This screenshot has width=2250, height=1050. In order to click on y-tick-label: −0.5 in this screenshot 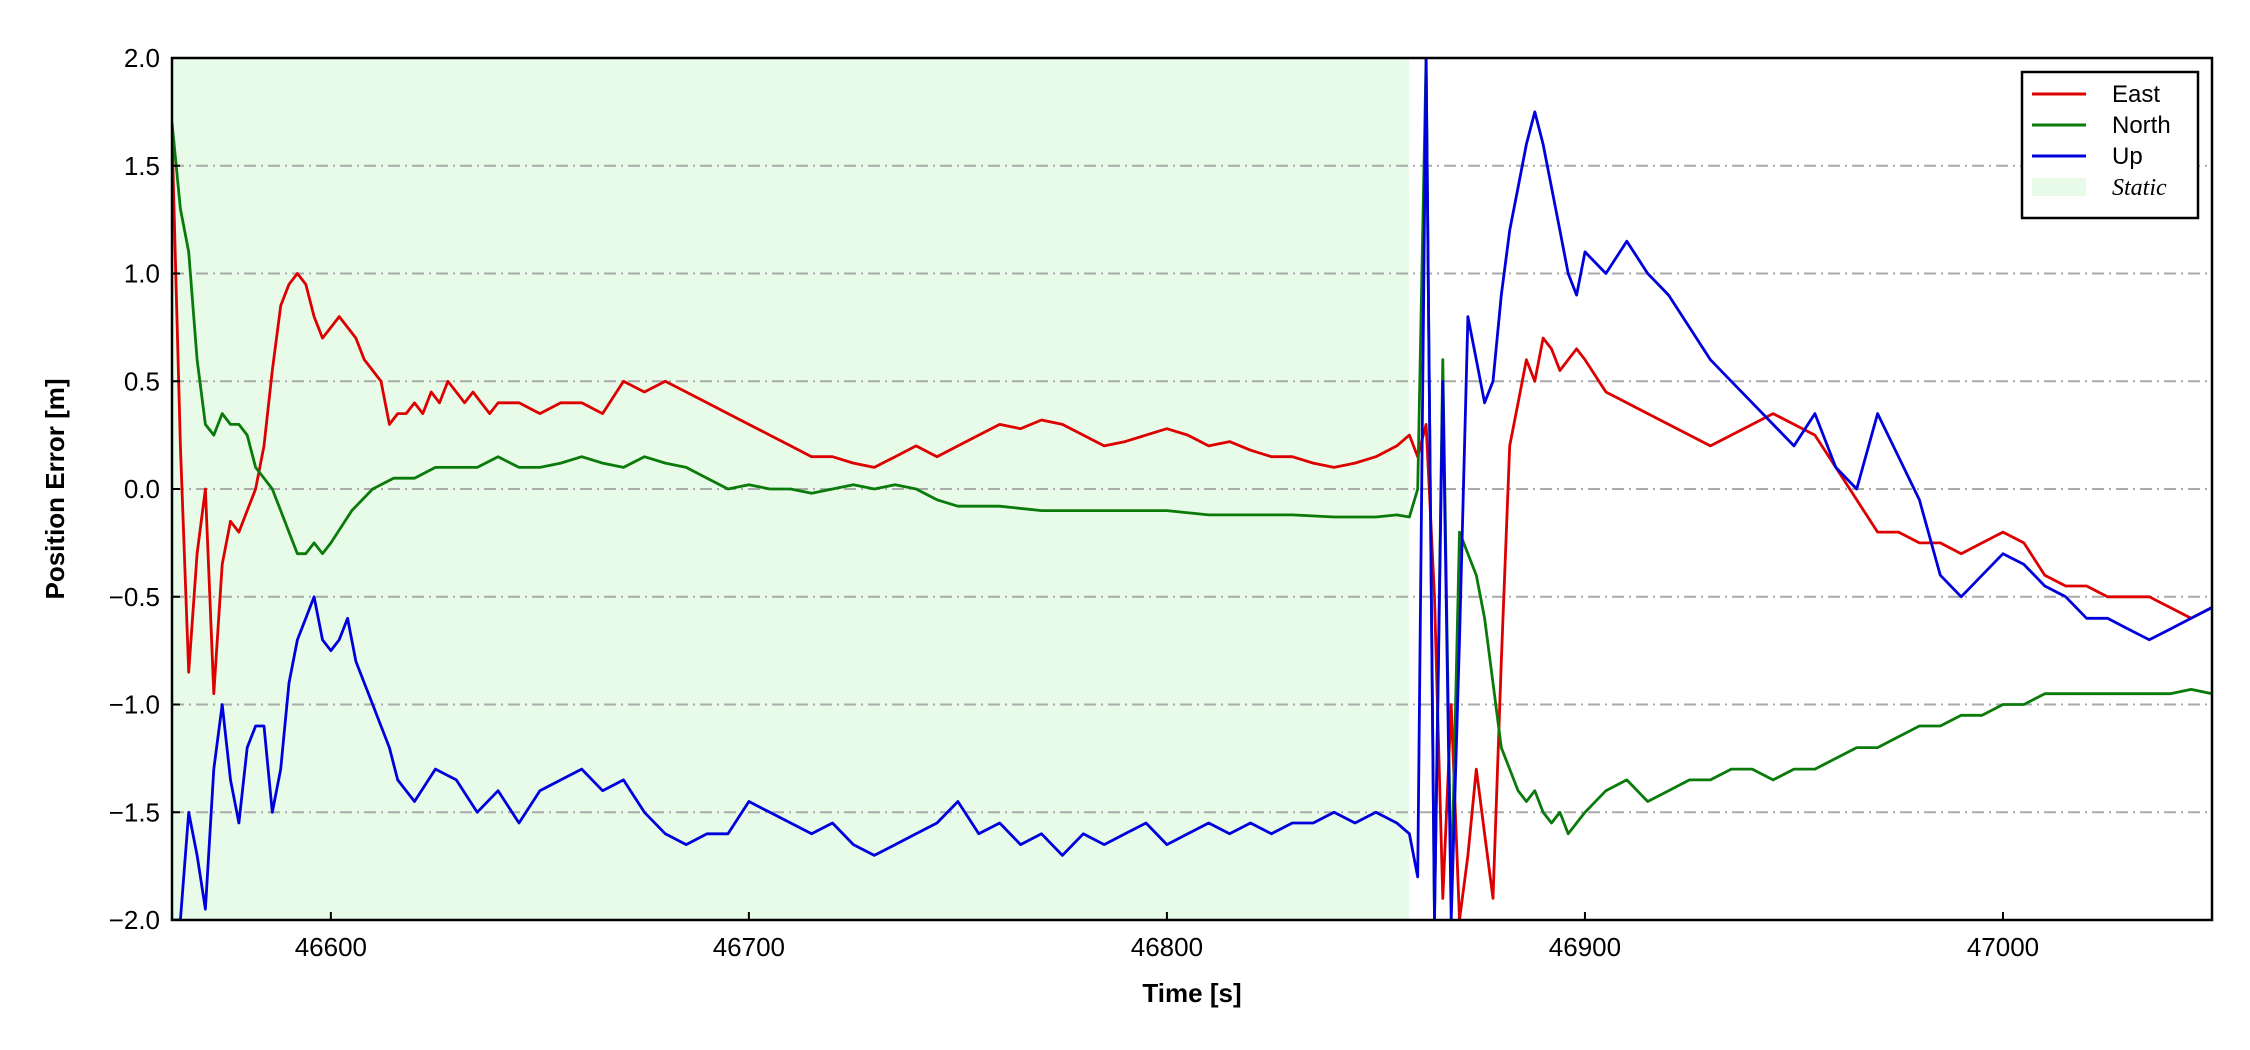, I will do `click(134, 597)`.